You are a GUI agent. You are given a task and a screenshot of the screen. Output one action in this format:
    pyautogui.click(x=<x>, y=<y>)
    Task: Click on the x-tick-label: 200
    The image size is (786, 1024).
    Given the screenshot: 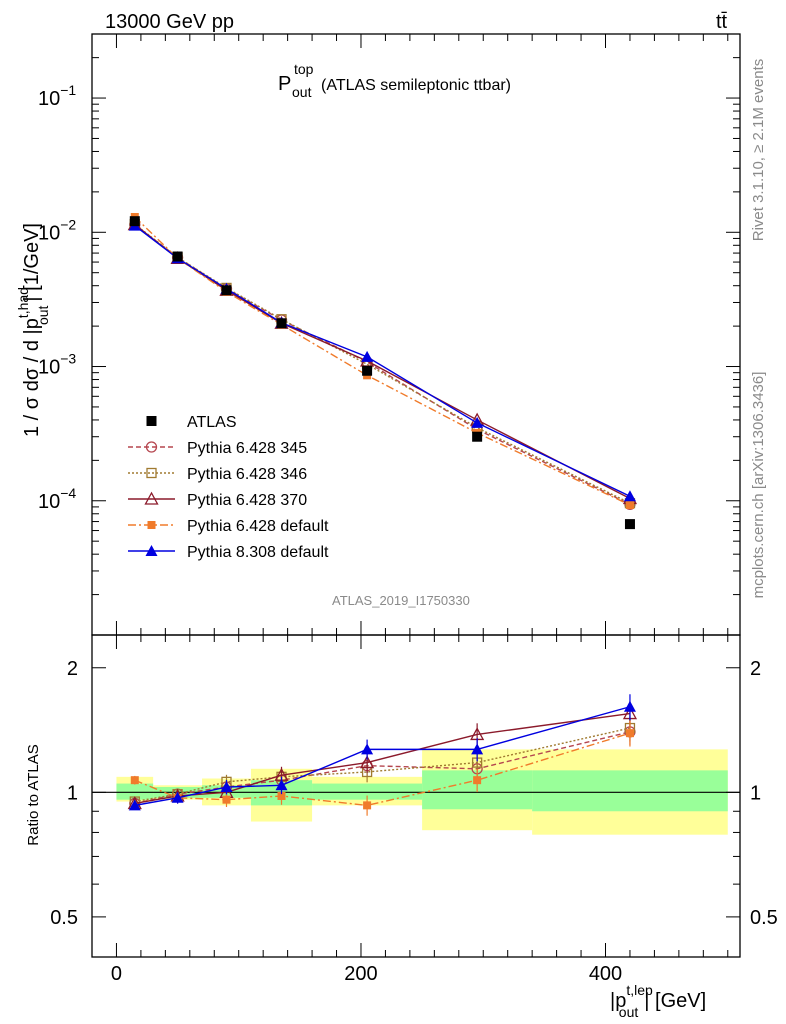 What is the action you would take?
    pyautogui.click(x=360, y=974)
    